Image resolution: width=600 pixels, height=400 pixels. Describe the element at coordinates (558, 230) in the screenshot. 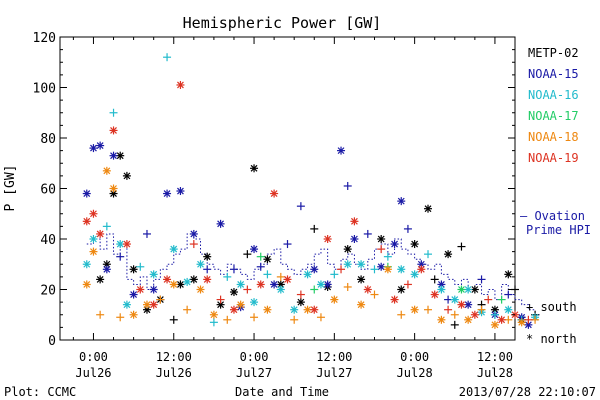

I see `legend-ovation-line2: Prime HPI` at that location.